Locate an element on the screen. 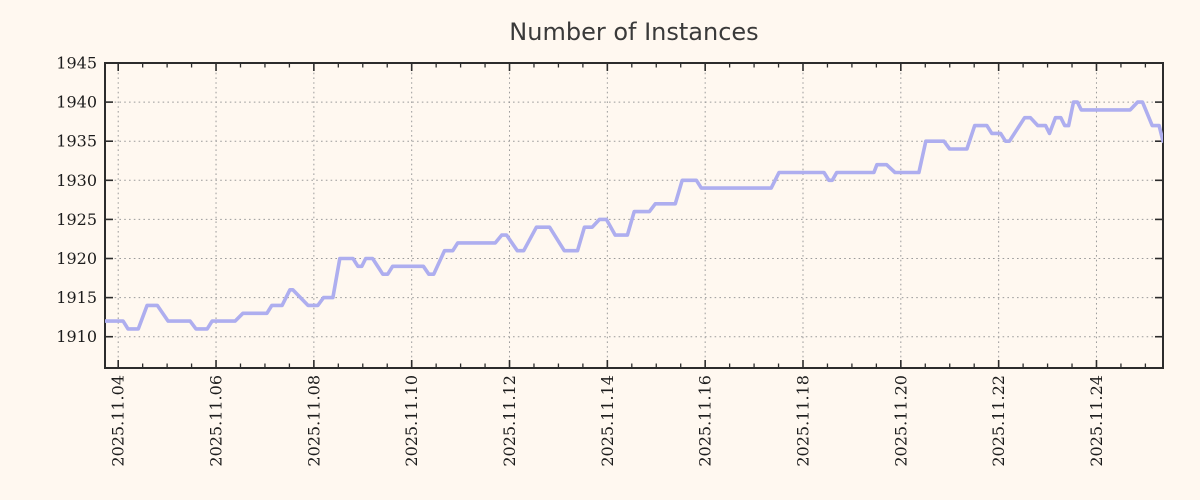 The height and width of the screenshot is (500, 1200). x-tick-label: 2025.11.14 is located at coordinates (607, 421).